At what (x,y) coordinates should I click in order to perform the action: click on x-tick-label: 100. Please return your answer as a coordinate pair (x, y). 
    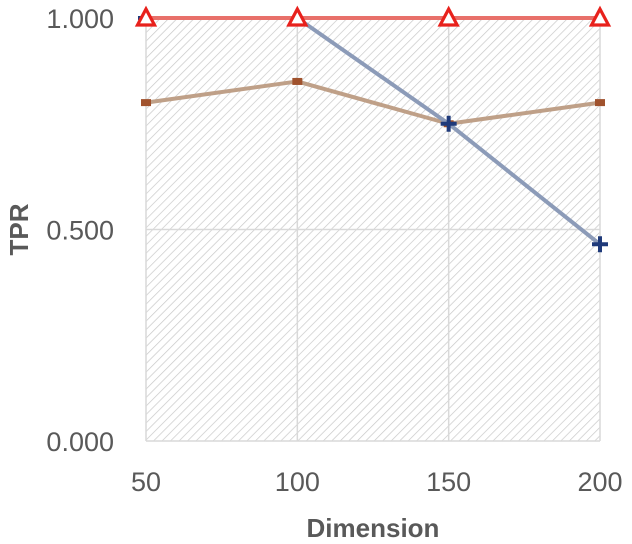
    Looking at the image, I should click on (297, 482).